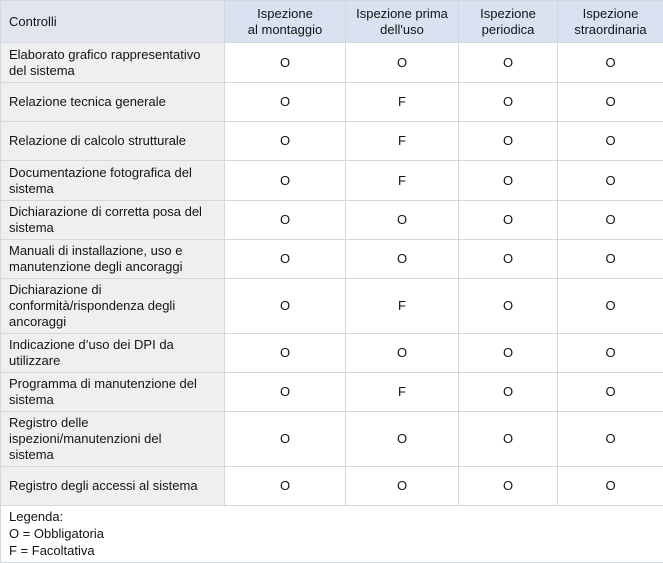  I want to click on row-label: Relazione tecnica generale, so click(113, 102).